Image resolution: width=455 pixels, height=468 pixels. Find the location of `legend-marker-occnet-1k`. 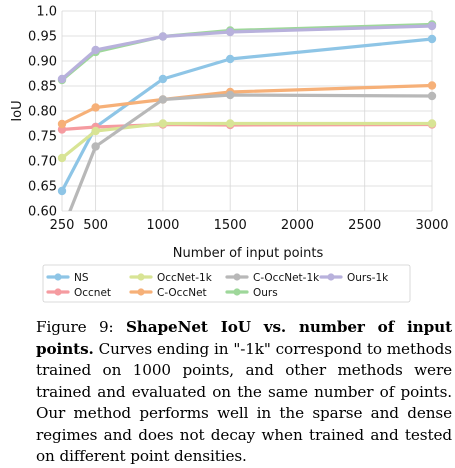

legend-marker-occnet-1k is located at coordinates (141, 277).